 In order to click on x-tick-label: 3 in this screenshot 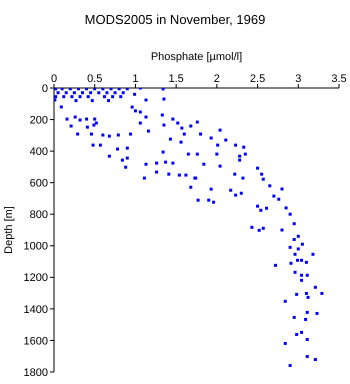, I will do `click(298, 79)`.